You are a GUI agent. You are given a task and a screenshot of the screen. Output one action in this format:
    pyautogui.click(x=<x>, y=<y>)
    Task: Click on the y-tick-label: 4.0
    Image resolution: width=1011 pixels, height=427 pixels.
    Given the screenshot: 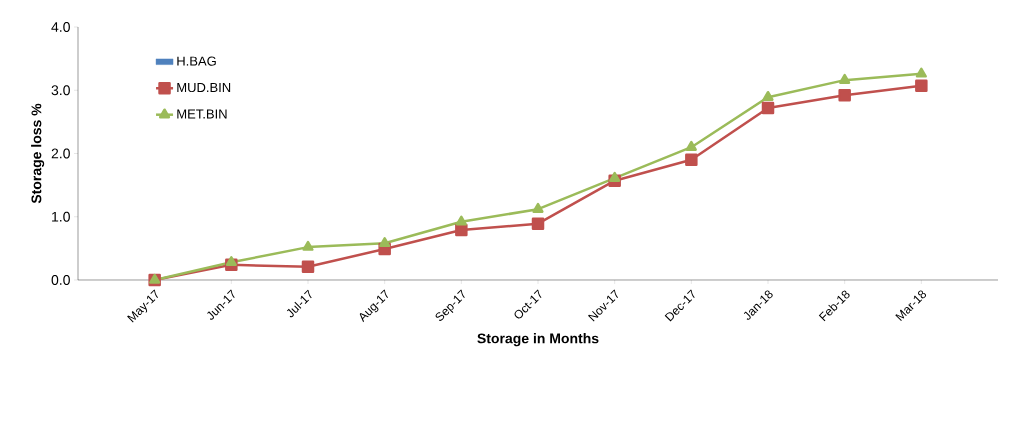 What is the action you would take?
    pyautogui.click(x=60, y=27)
    